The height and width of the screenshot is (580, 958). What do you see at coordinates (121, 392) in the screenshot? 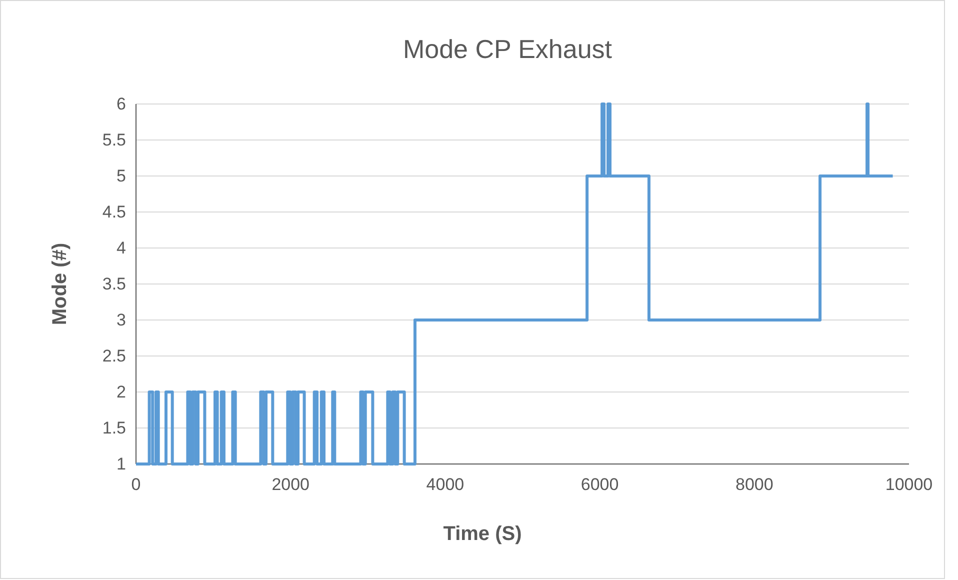
I see `y-tick-label: 2` at bounding box center [121, 392].